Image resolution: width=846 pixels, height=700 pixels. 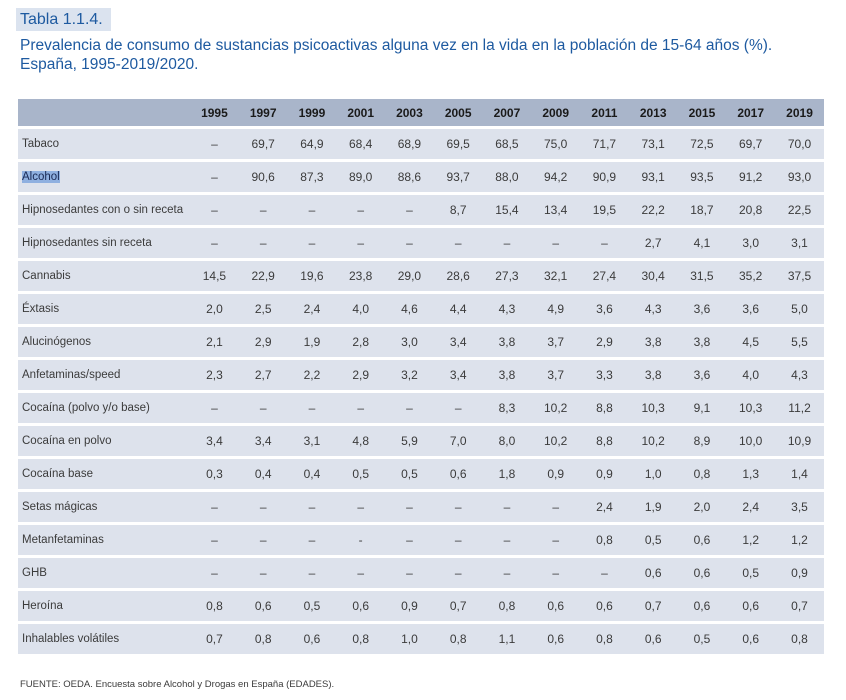 I want to click on table-cell: 2,9, so click(x=263, y=342).